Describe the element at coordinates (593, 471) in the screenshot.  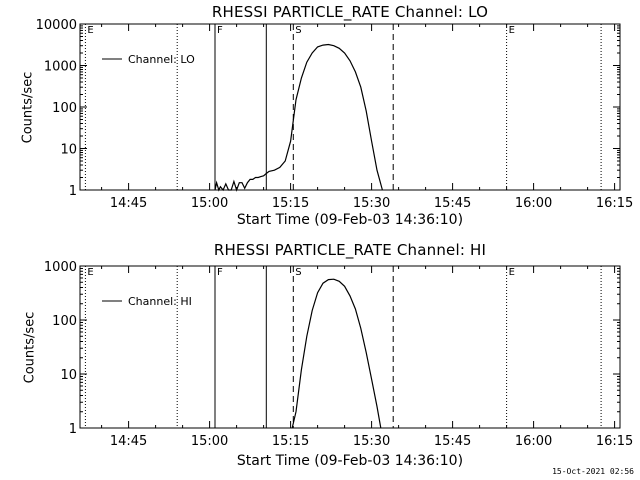
I see `timestamp: 15-Oct-2021 02:56` at that location.